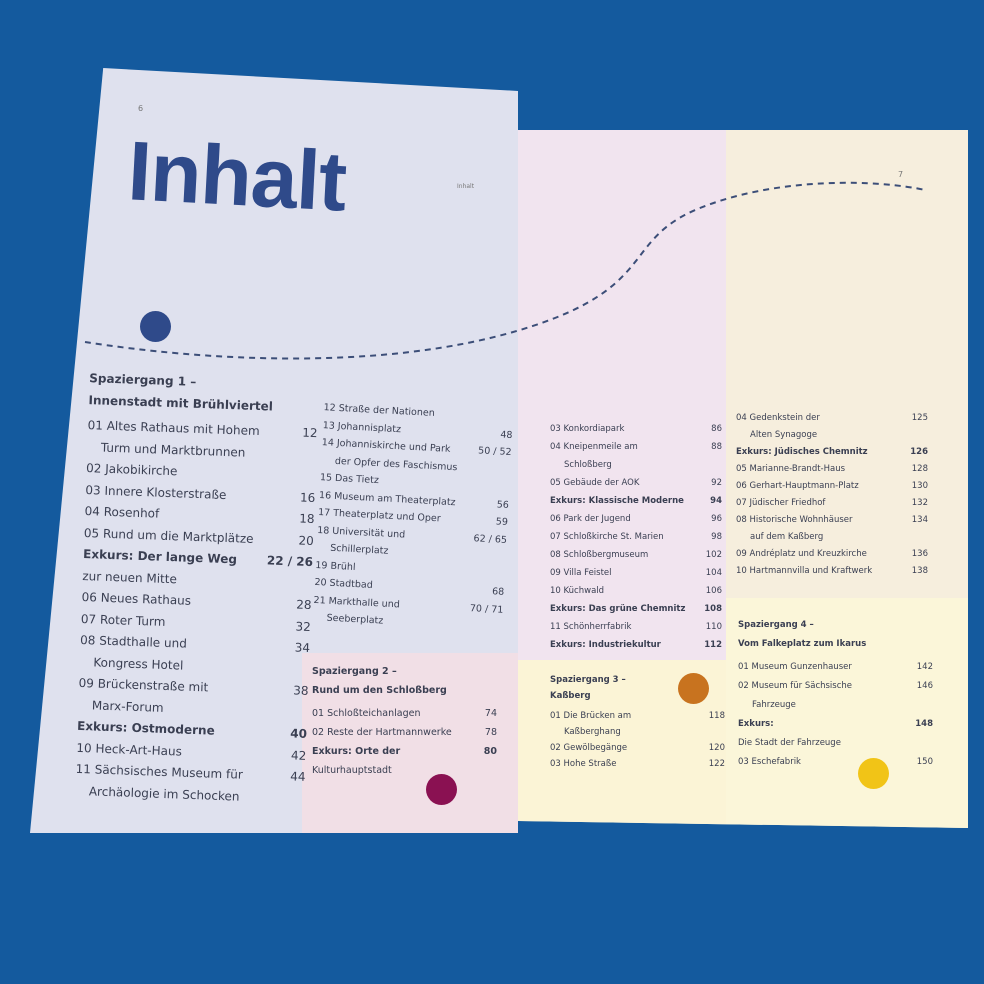 This screenshot has width=984, height=984. Describe the element at coordinates (352, 770) in the screenshot. I see `entry-label-cont: Kulturhauptstadt` at that location.